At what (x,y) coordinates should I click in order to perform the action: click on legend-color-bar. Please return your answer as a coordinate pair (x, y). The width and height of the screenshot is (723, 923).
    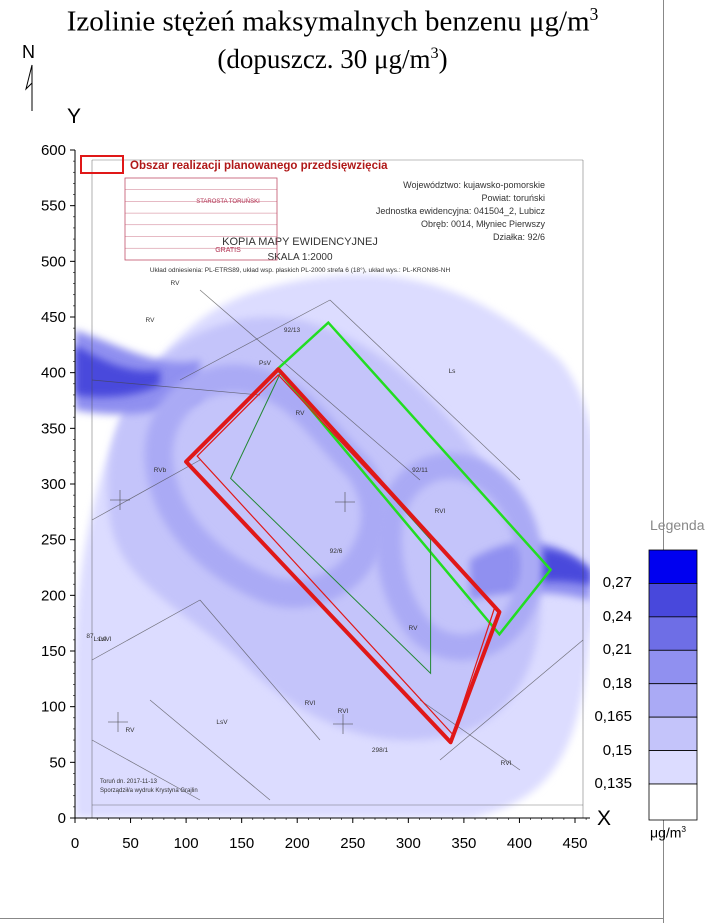
    Looking at the image, I should click on (673, 685).